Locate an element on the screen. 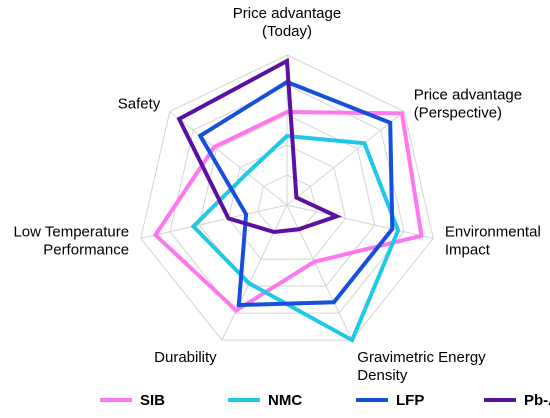 Image resolution: width=550 pixels, height=418 pixels. axis-label-line: Low Temperature is located at coordinates (71, 232).